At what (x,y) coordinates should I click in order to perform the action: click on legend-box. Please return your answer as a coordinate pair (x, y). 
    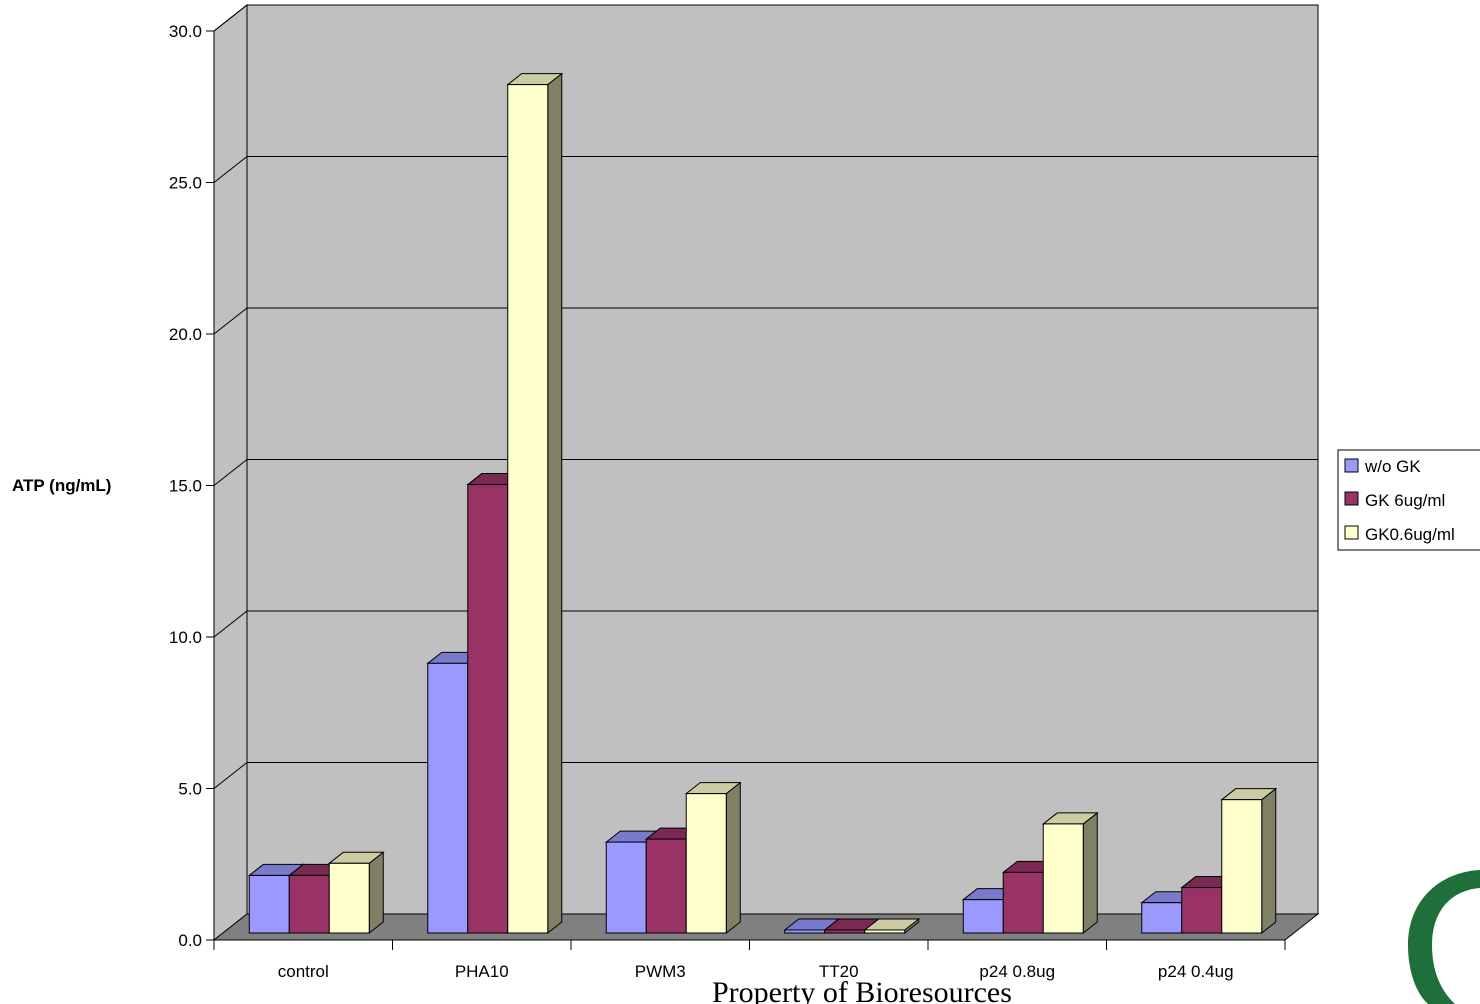
    Looking at the image, I should click on (1408, 500).